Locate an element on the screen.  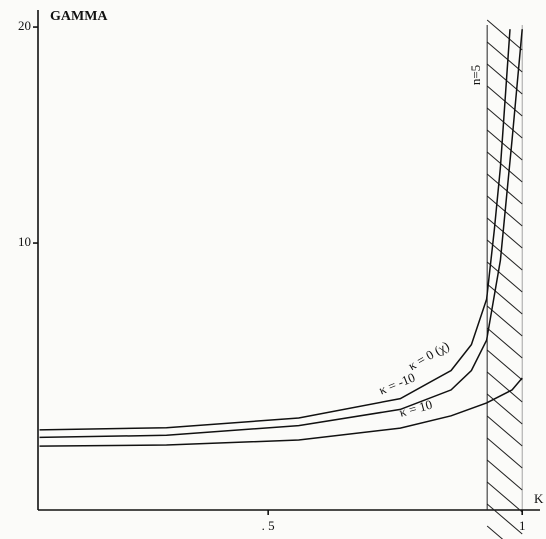
x-tick-label: . 5 is located at coordinates (268, 525).